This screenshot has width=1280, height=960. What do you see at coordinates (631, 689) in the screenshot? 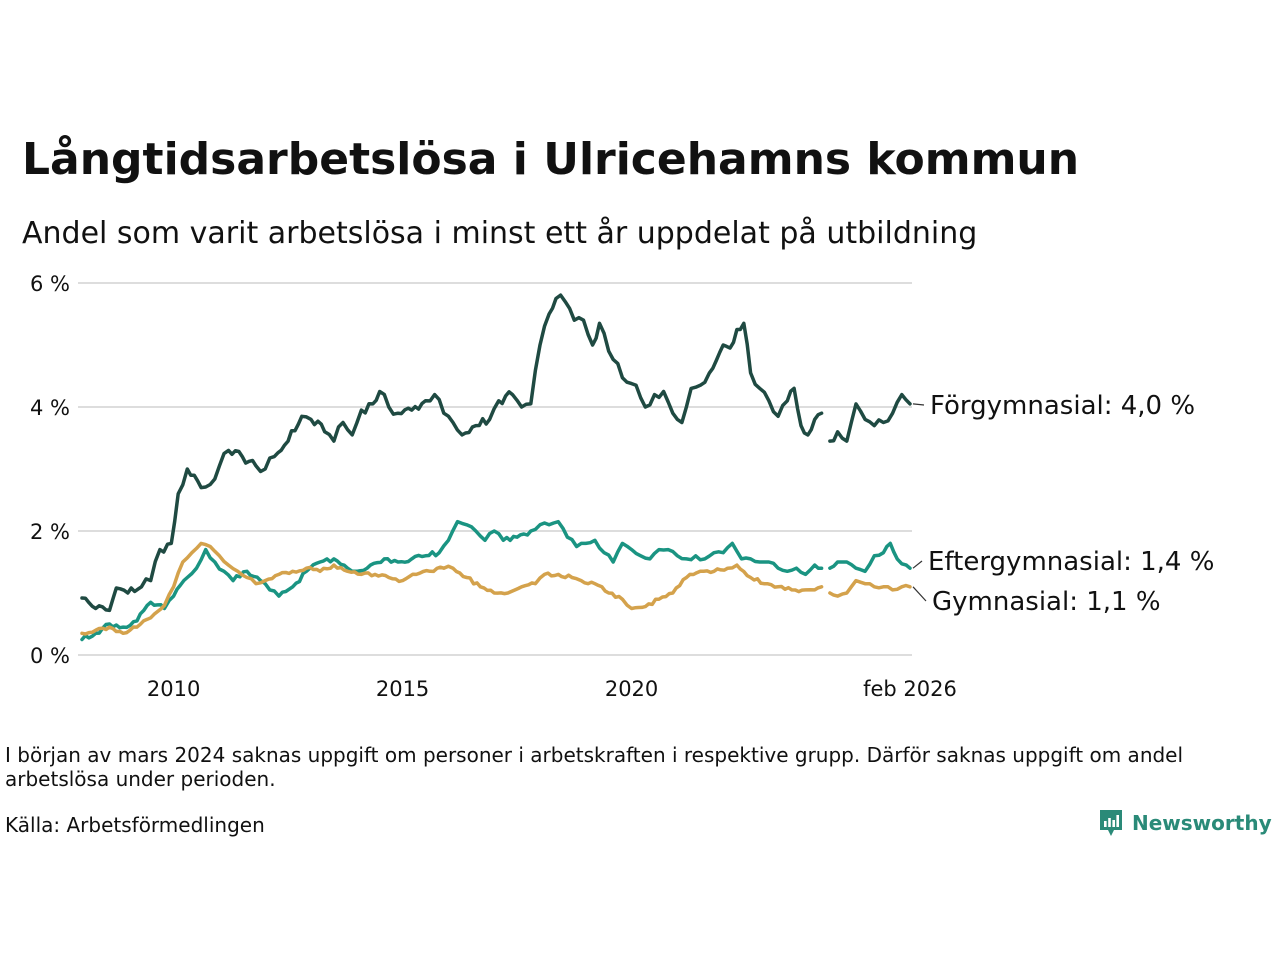
I see `x-tick-label: 2020` at bounding box center [631, 689].